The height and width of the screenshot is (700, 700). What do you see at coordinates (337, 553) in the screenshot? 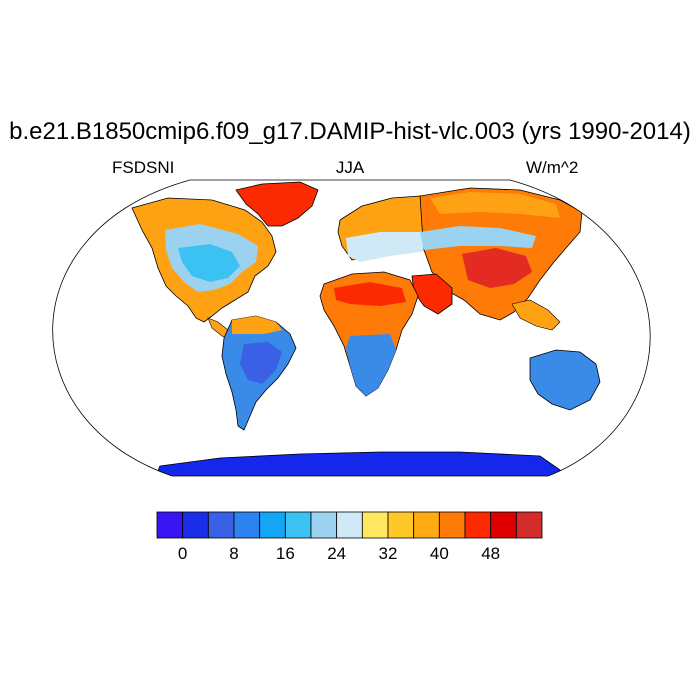
I see `colorbar-tick-label: 24` at bounding box center [337, 553].